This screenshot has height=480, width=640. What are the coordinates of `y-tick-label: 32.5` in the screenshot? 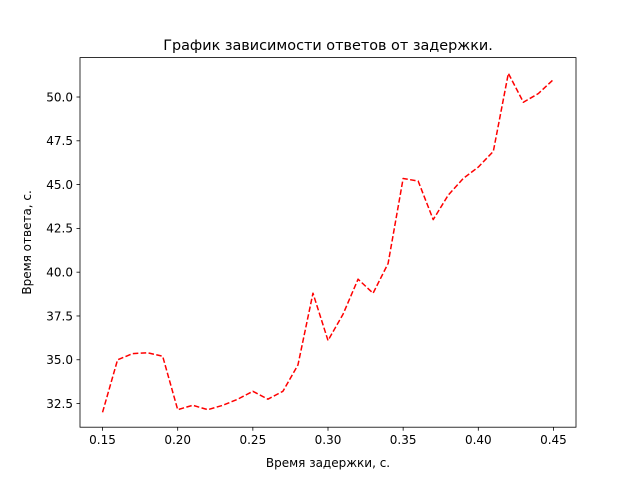 It's located at (59, 404).